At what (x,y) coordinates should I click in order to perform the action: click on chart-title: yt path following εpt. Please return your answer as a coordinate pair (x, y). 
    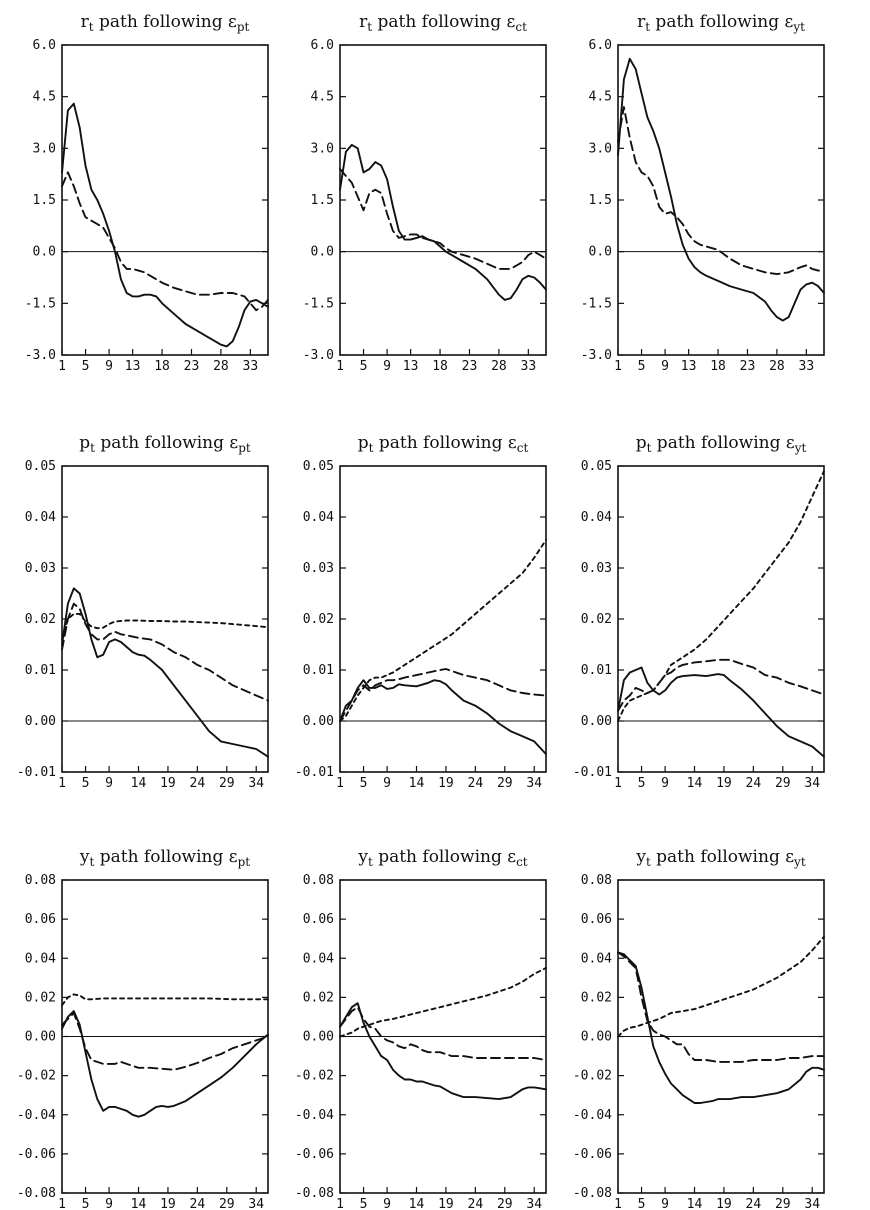
    Looking at the image, I should click on (164, 858).